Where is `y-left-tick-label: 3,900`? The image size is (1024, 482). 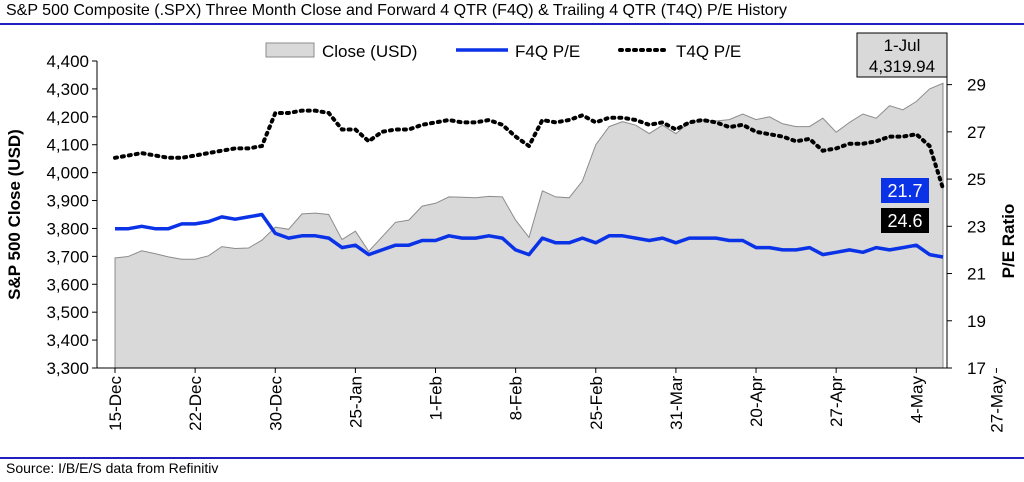
y-left-tick-label: 3,900 is located at coordinates (67, 201).